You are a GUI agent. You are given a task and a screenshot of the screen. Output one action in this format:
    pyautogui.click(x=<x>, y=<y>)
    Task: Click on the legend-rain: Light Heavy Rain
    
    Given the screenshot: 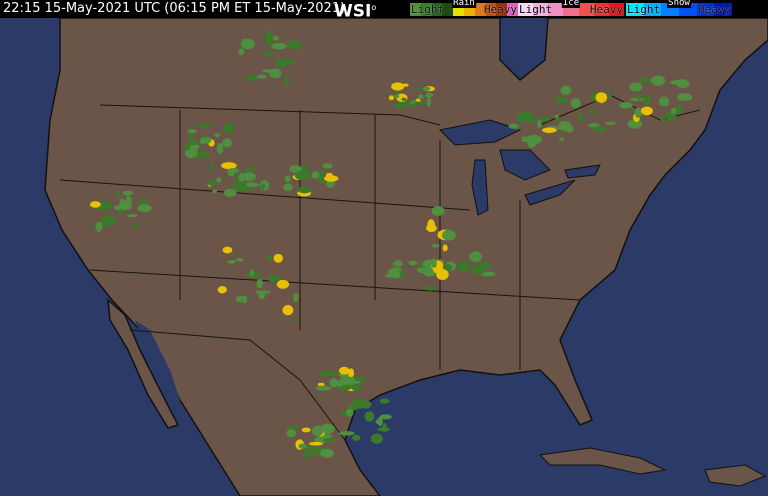 What is the action you would take?
    pyautogui.click(x=464, y=8)
    